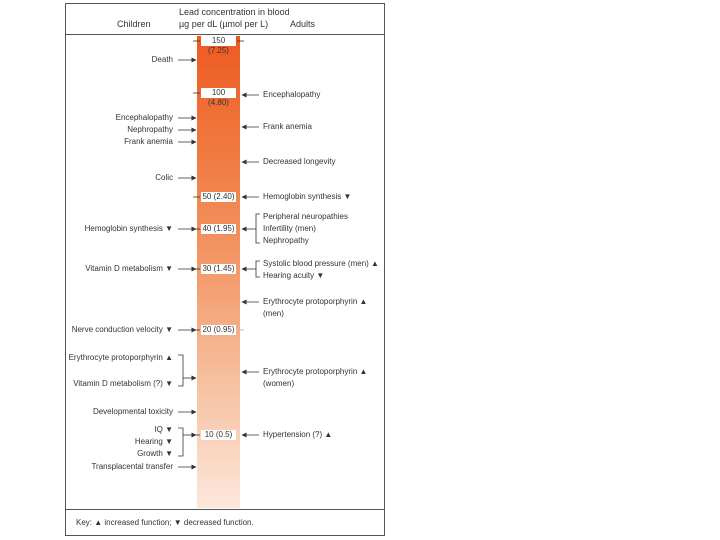 The image size is (720, 540). I want to click on adult-hearing: Hearing acuity ▼, so click(294, 275).